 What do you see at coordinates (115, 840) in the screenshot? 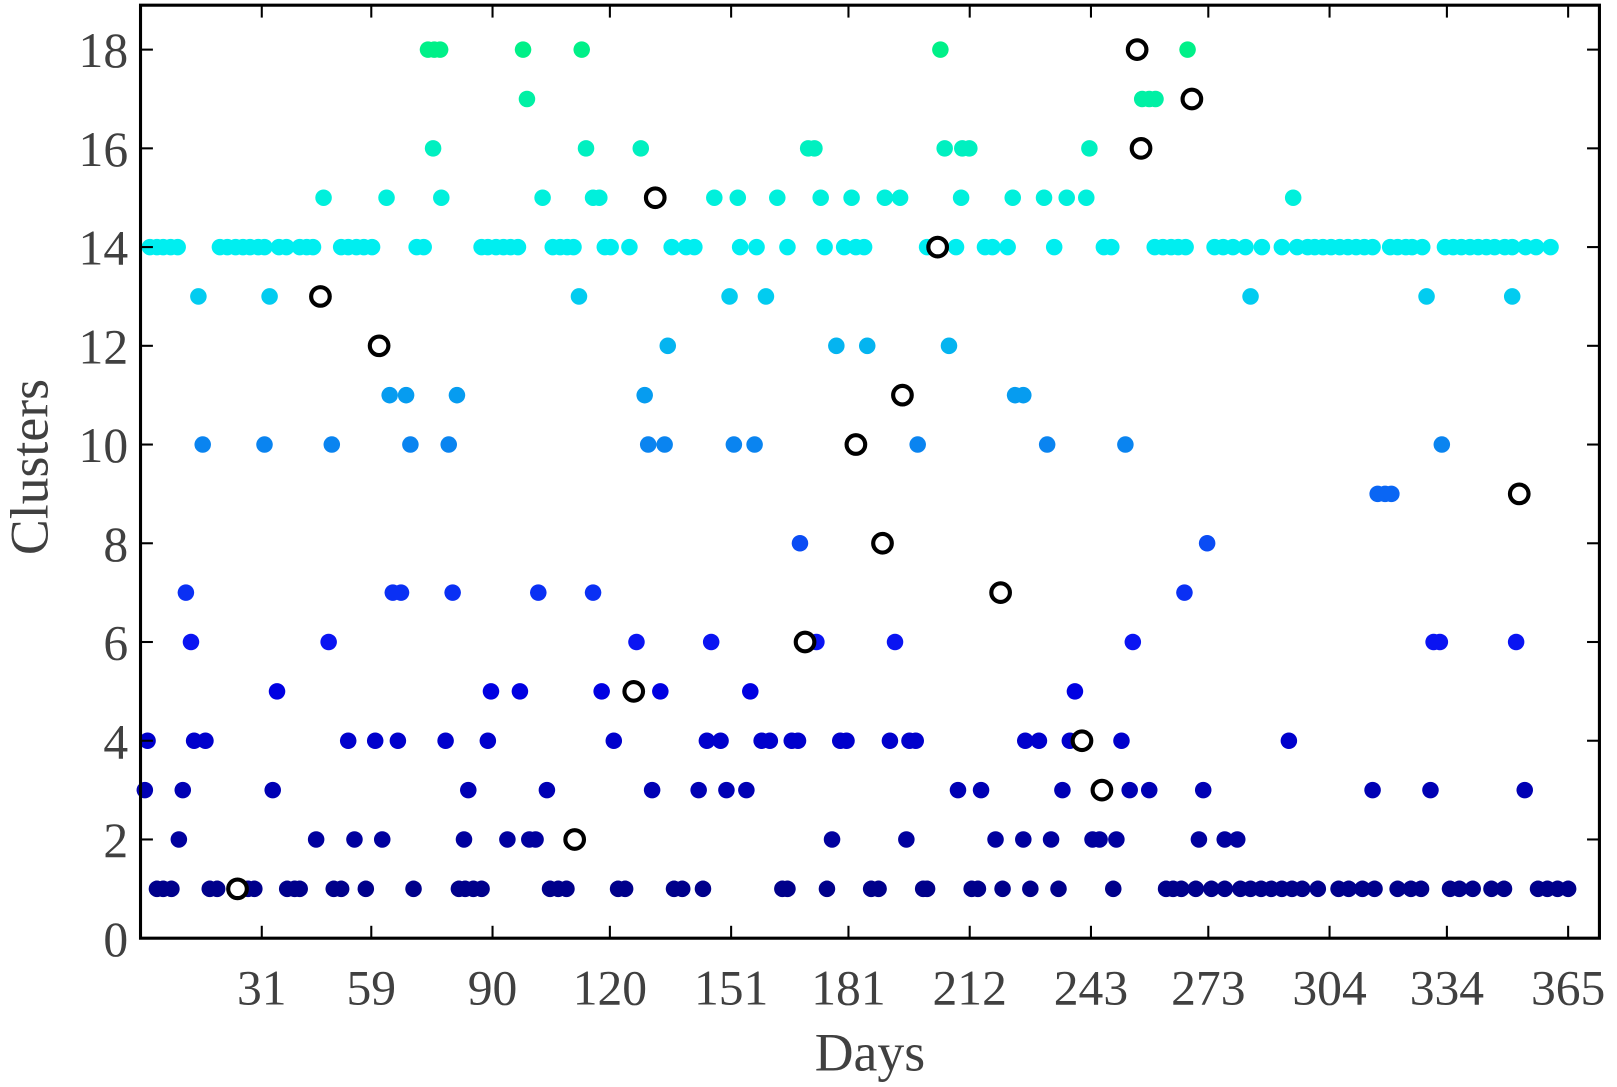
I see `y-tick-label: 2` at bounding box center [115, 840].